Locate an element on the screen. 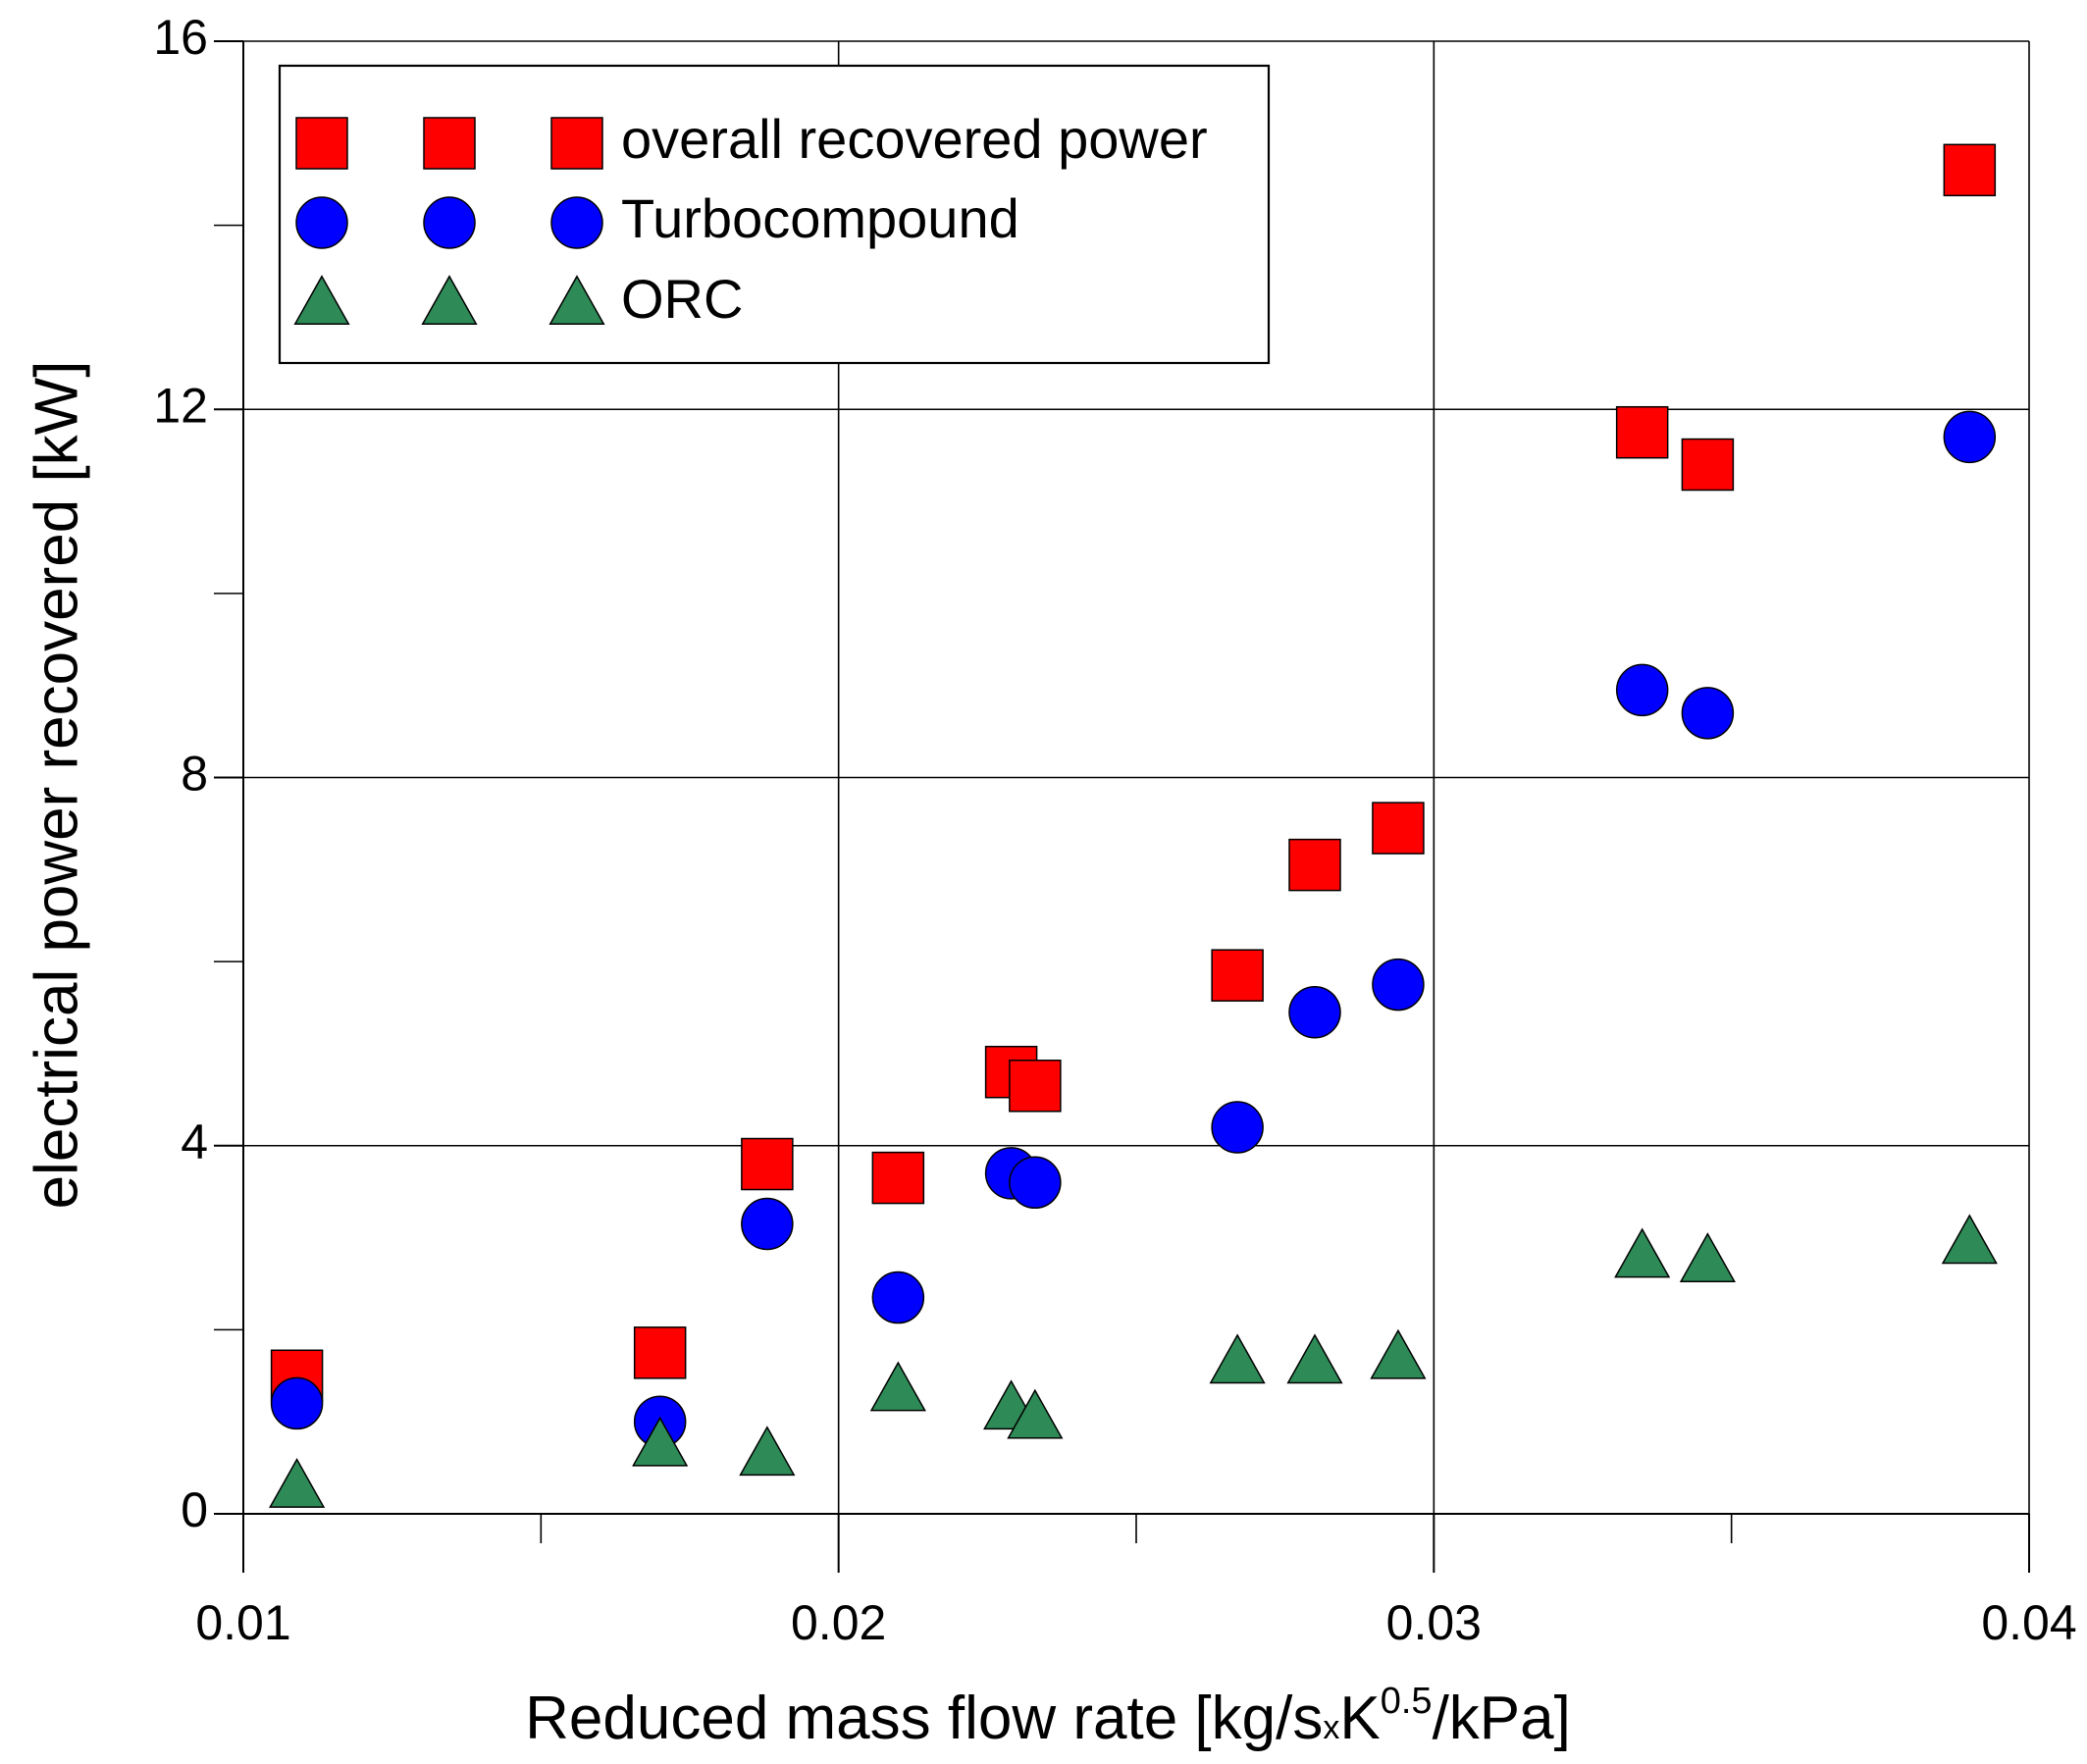 This screenshot has width=2087, height=1764. y-axis-title: electrical power recovered [kW] is located at coordinates (56, 785).